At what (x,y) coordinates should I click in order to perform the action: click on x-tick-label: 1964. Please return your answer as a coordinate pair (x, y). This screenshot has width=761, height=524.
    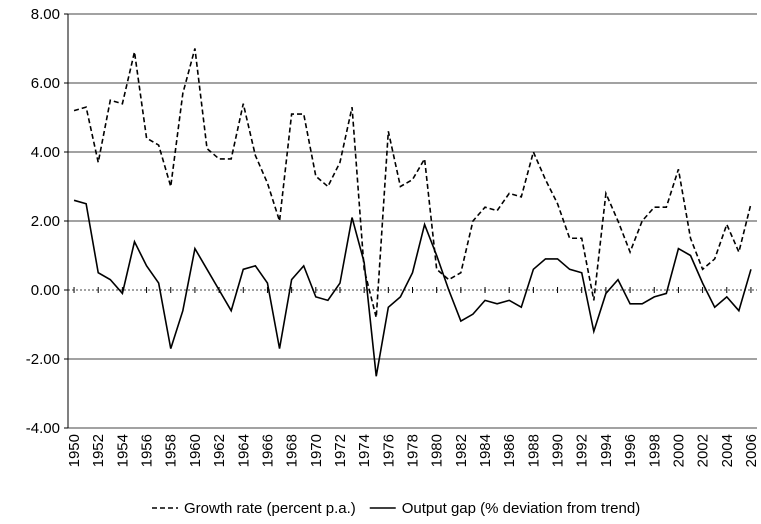
    Looking at the image, I should click on (243, 450).